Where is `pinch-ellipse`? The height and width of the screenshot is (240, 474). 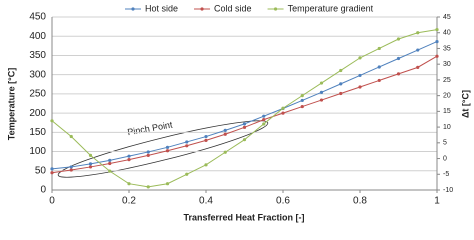
pinch-ellipse is located at coordinates (163, 149).